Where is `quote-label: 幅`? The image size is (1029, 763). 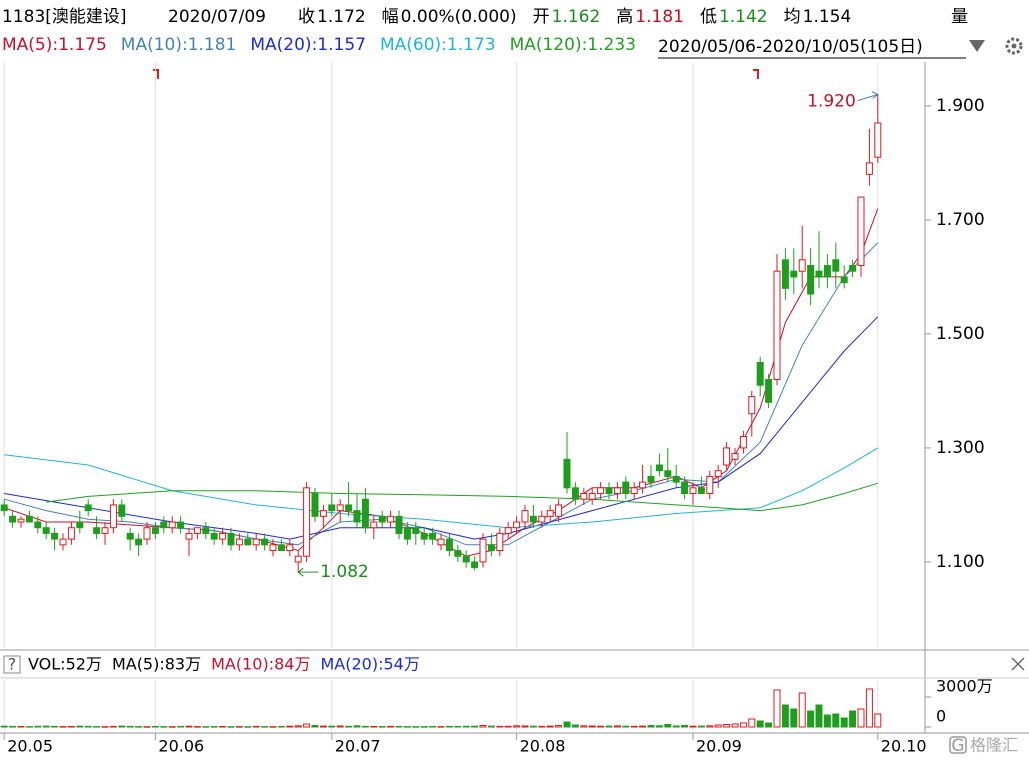 quote-label: 幅 is located at coordinates (390, 17).